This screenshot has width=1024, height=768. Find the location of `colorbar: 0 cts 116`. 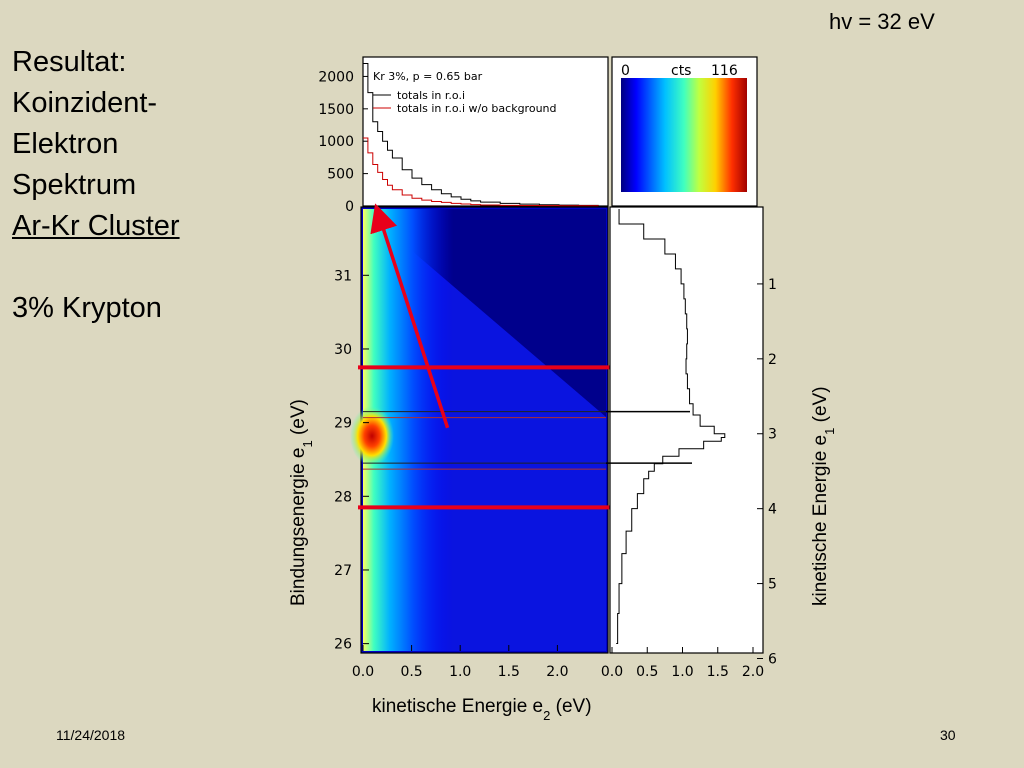

colorbar: 0 cts 116 is located at coordinates (684, 131).